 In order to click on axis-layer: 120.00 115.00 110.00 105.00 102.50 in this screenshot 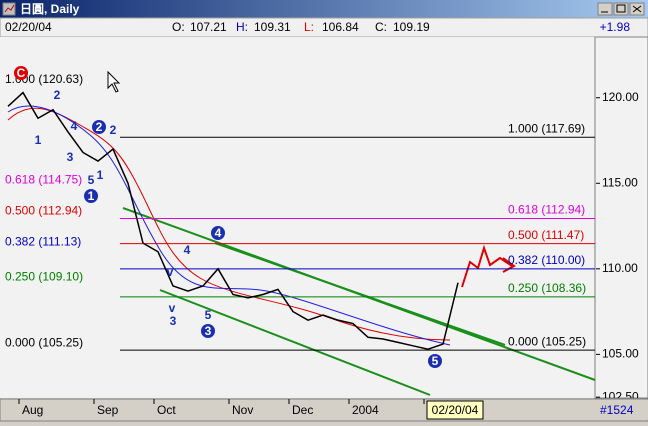, I will do `click(617, 246)`.